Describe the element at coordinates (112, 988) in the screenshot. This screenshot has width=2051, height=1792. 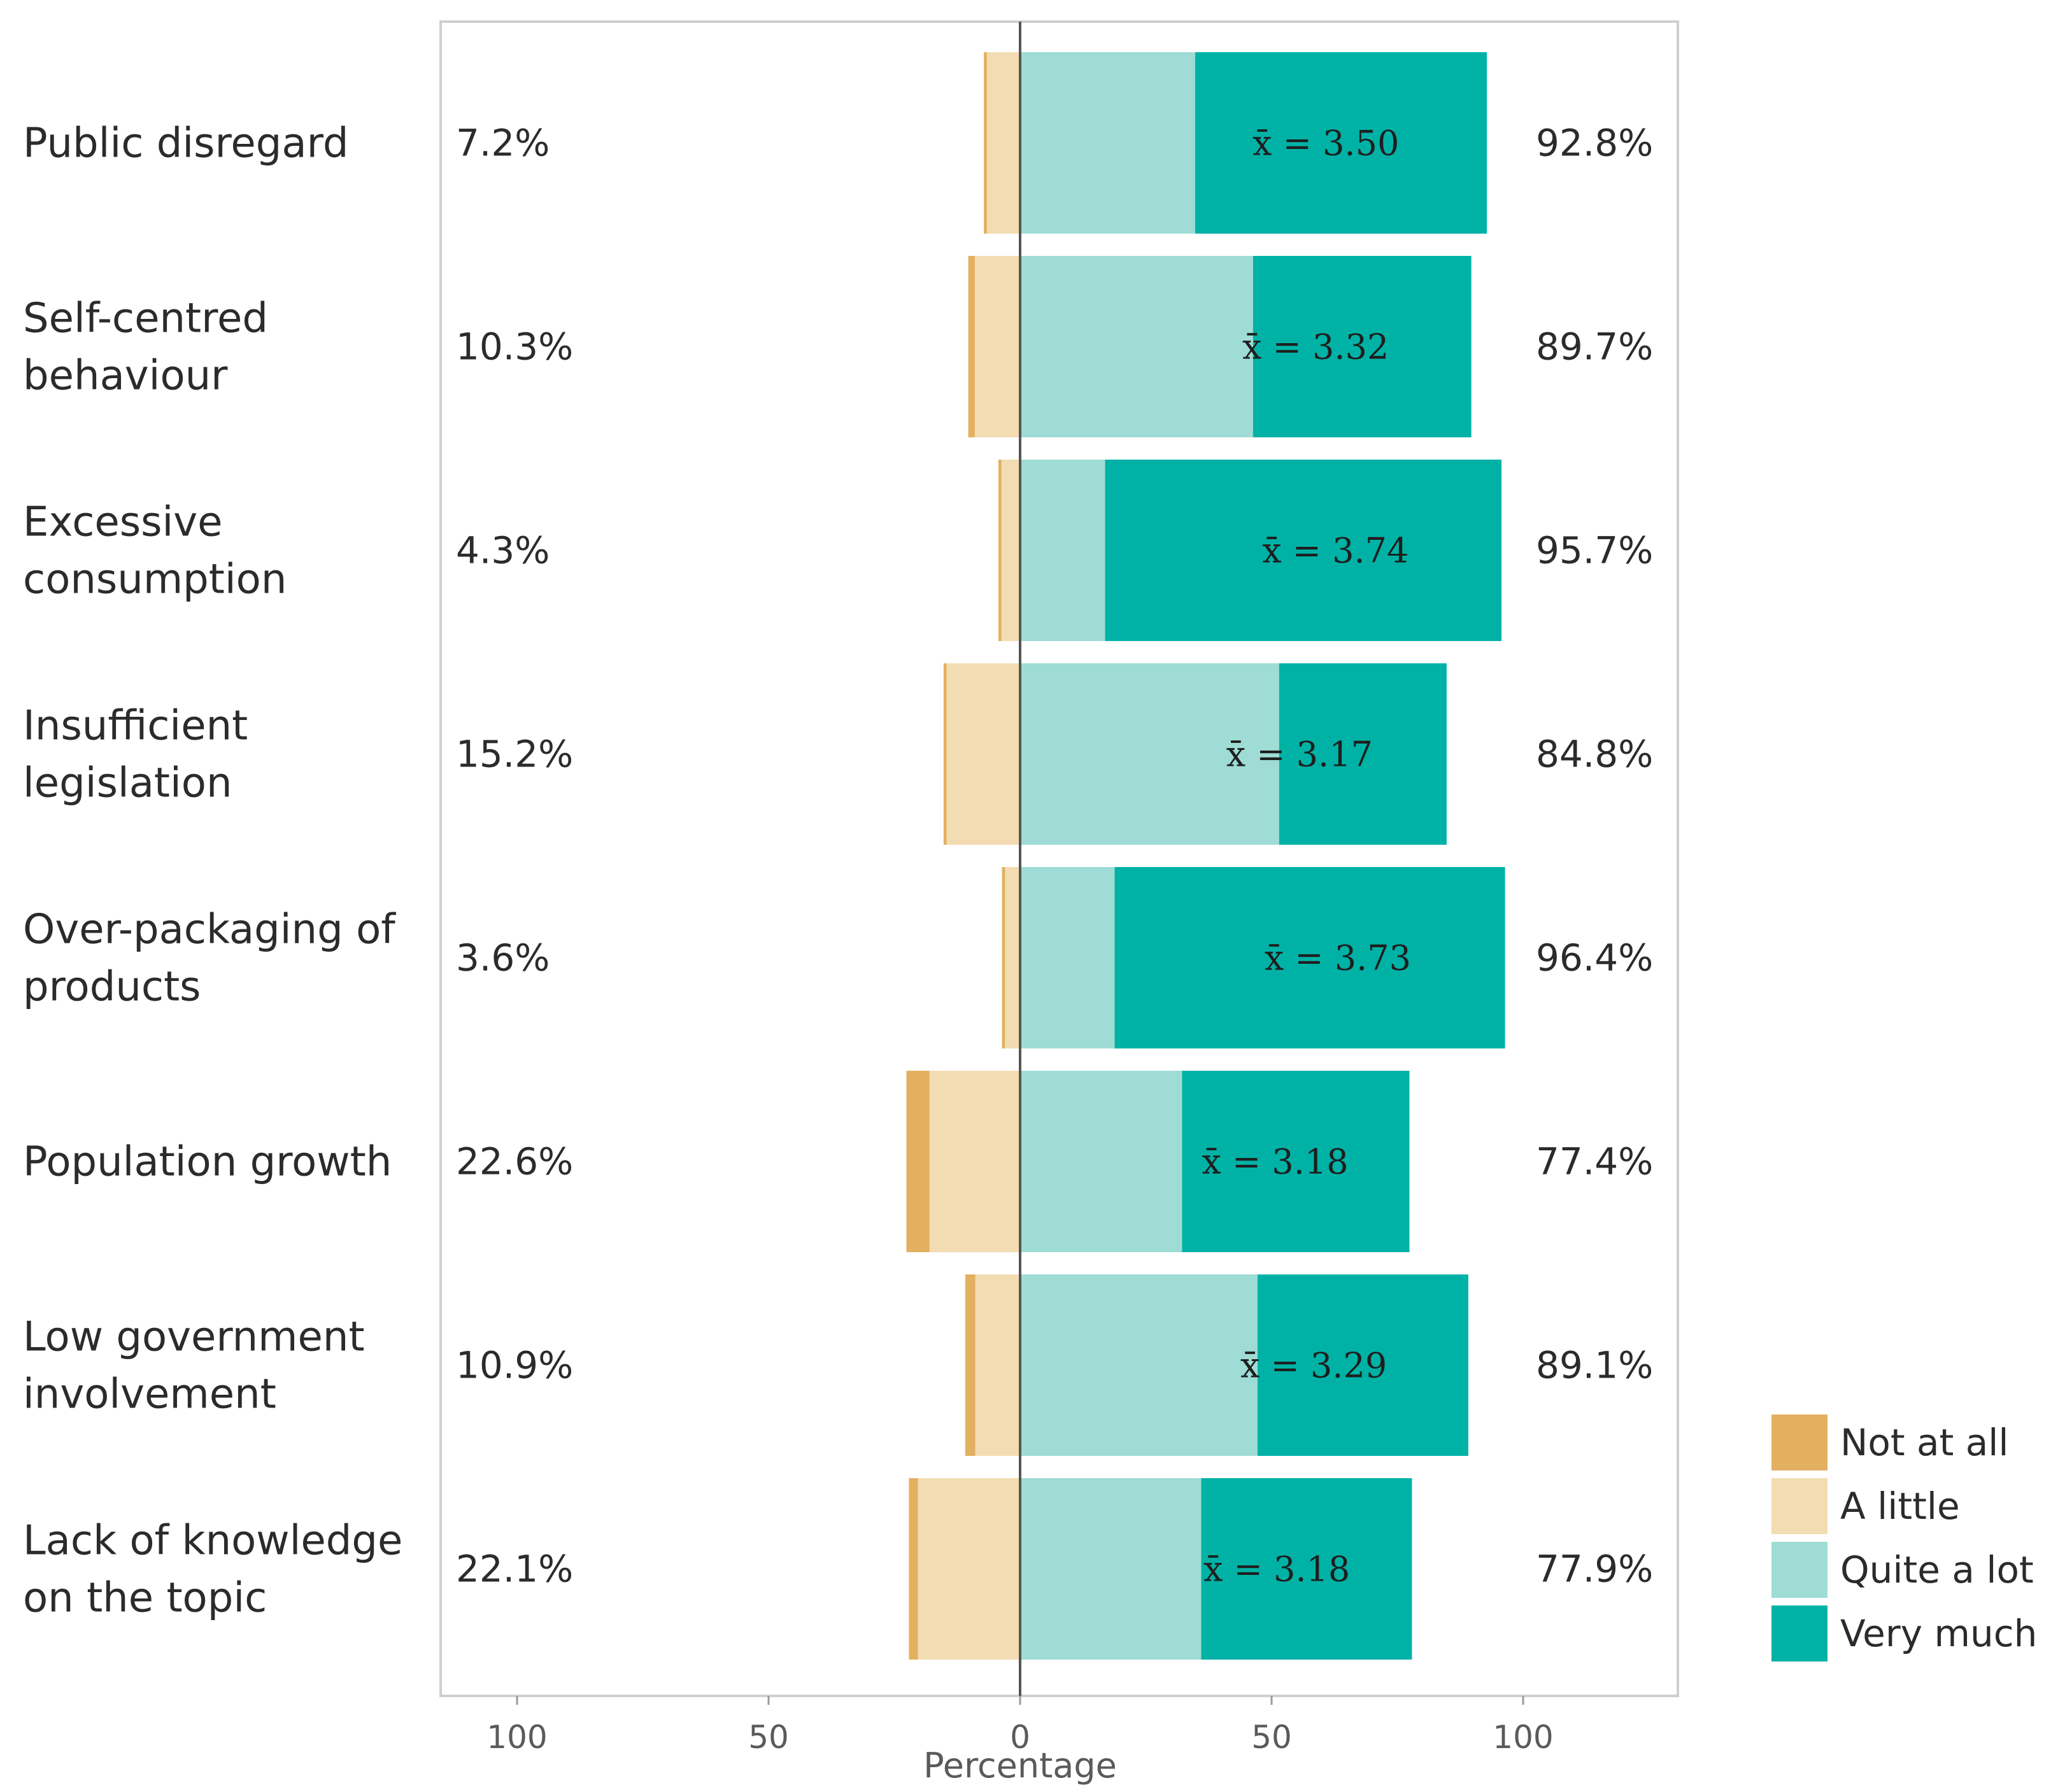
I see `category-label: products` at that location.